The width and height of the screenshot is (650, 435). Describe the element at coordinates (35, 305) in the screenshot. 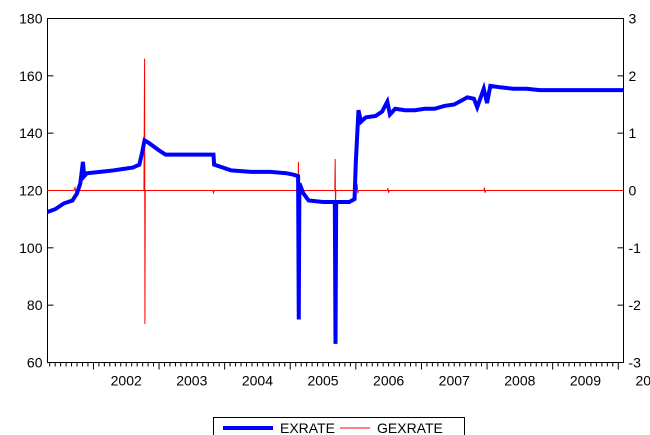

I see `left-tick-label-1: 80` at that location.